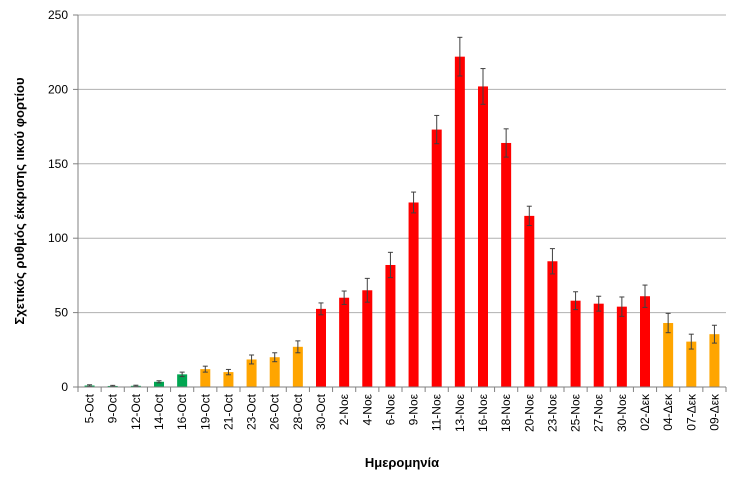 Image resolution: width=735 pixels, height=480 pixels. What do you see at coordinates (460, 412) in the screenshot?
I see `x-tick-label: 13-Νοε` at bounding box center [460, 412].